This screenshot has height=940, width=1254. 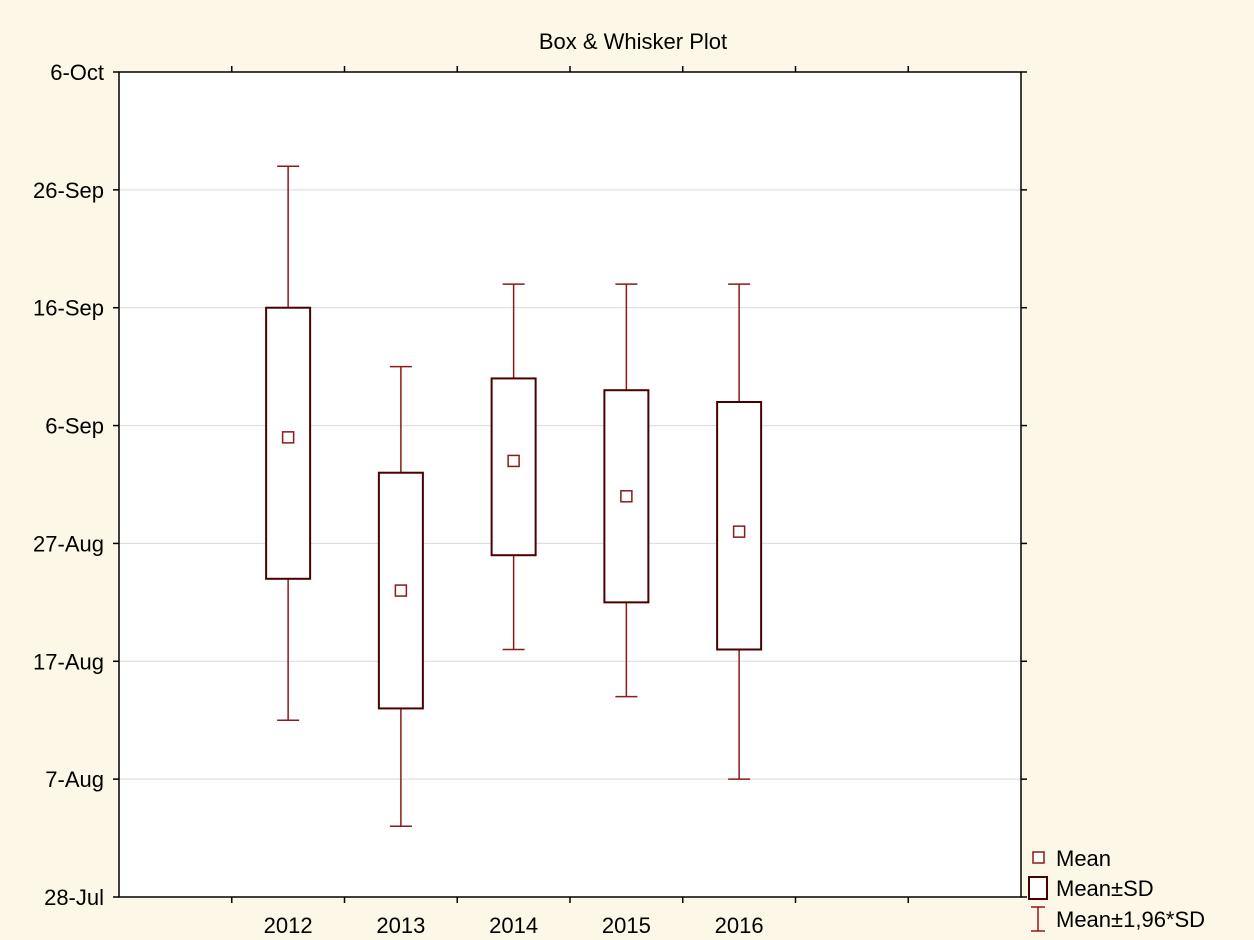 I want to click on legend-label: Mean±SD, so click(x=1105, y=888).